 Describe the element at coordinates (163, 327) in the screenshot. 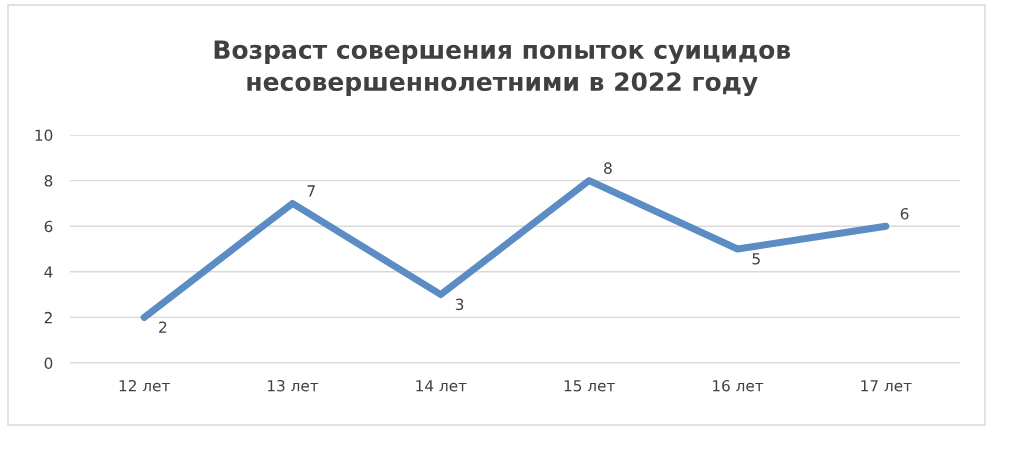

I see `data-label: 2` at that location.